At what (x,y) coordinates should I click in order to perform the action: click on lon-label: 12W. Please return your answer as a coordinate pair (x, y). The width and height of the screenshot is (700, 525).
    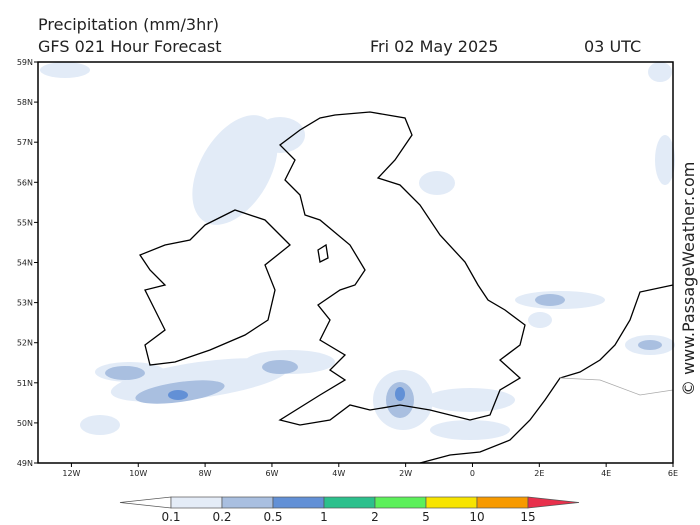
    Looking at the image, I should click on (71, 473).